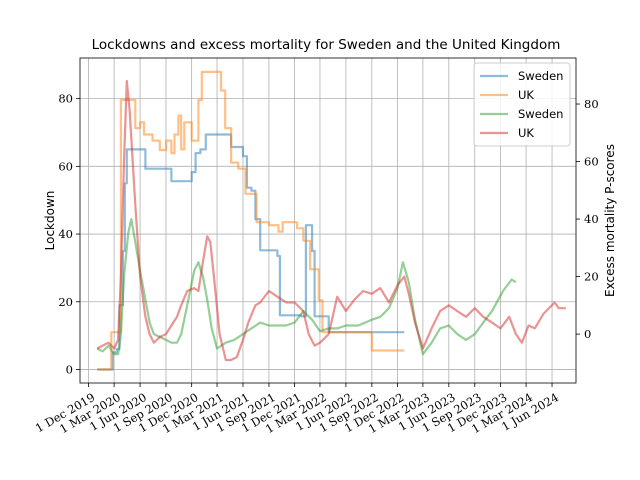 This screenshot has height=480, width=640. Describe the element at coordinates (65, 302) in the screenshot. I see `y-left-tick-label: 20` at that location.